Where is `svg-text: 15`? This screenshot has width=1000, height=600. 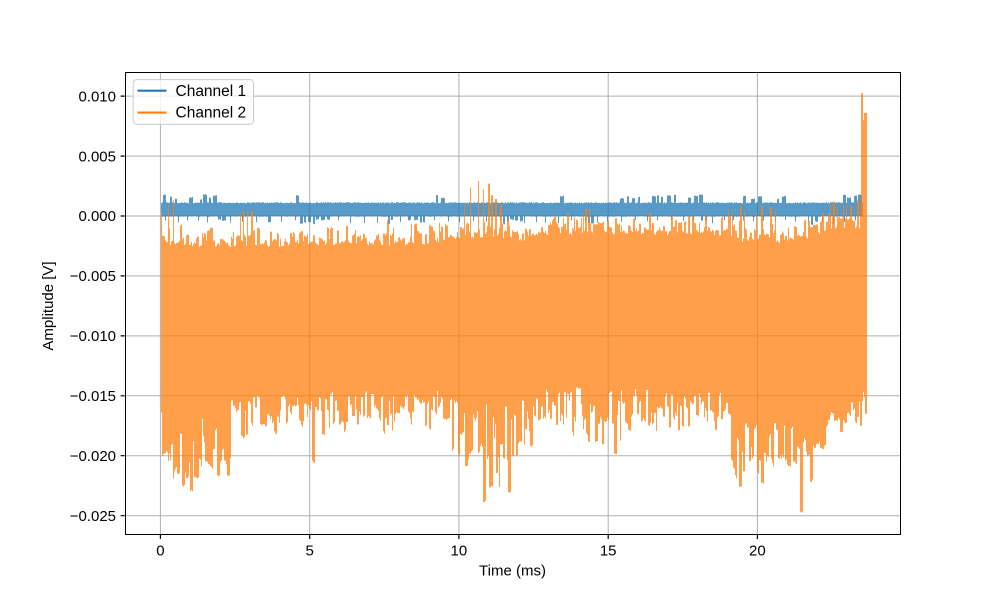
svg-text: 15 is located at coordinates (608, 551).